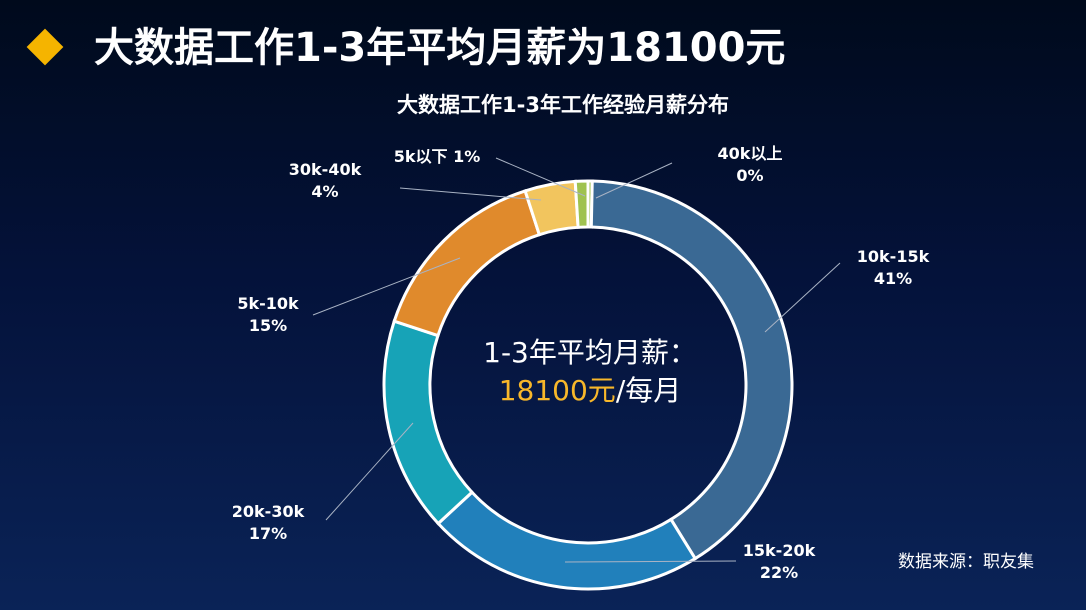 Image resolution: width=1086 pixels, height=610 pixels. Describe the element at coordinates (779, 572) in the screenshot. I see `slice-percent-2: 22%` at that location.